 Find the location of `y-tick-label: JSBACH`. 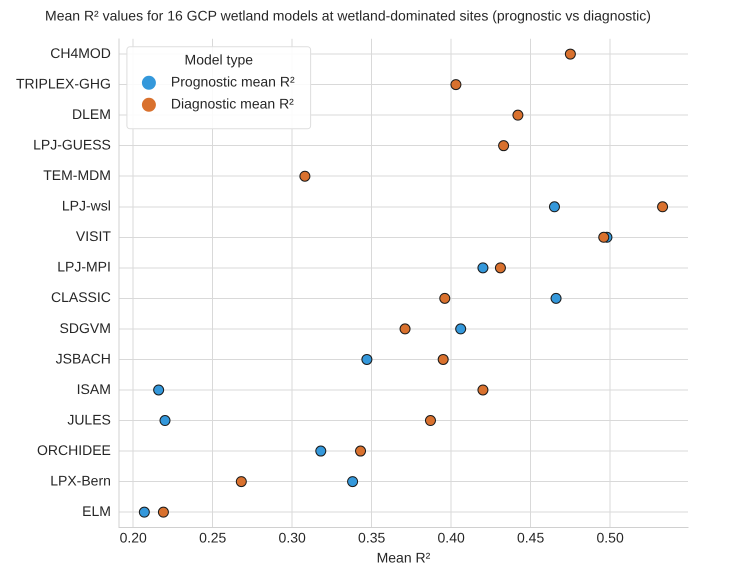

y-tick-label: JSBACH is located at coordinates (83, 358).